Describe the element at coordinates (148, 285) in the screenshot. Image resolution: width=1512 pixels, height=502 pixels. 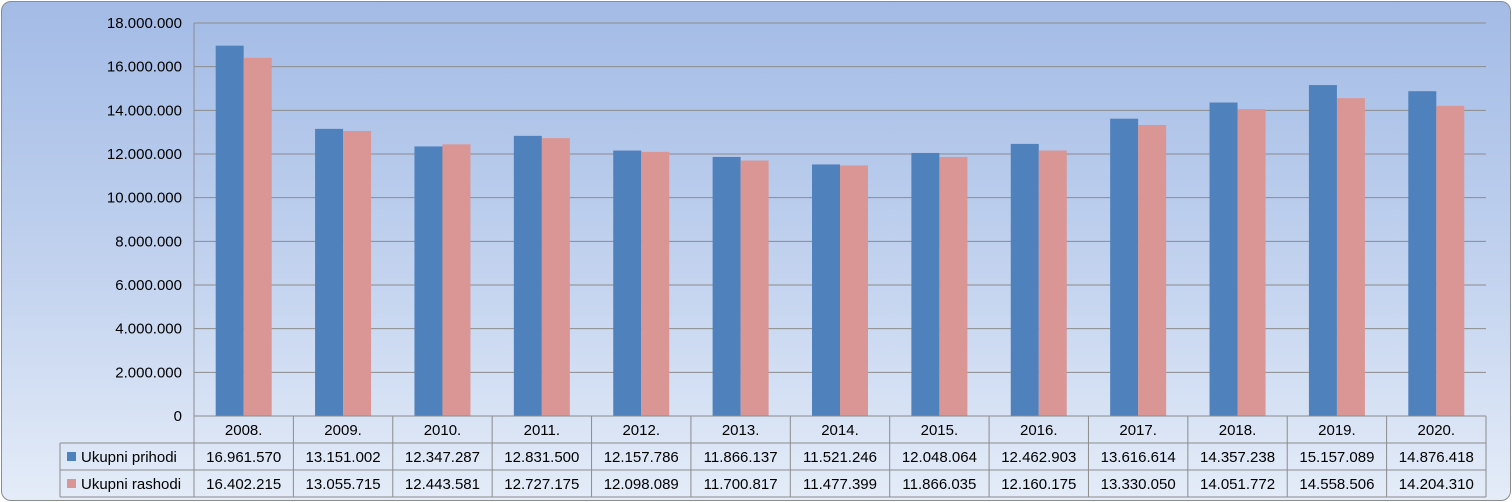
I see `y-tick-label: 6.000.000` at that location.